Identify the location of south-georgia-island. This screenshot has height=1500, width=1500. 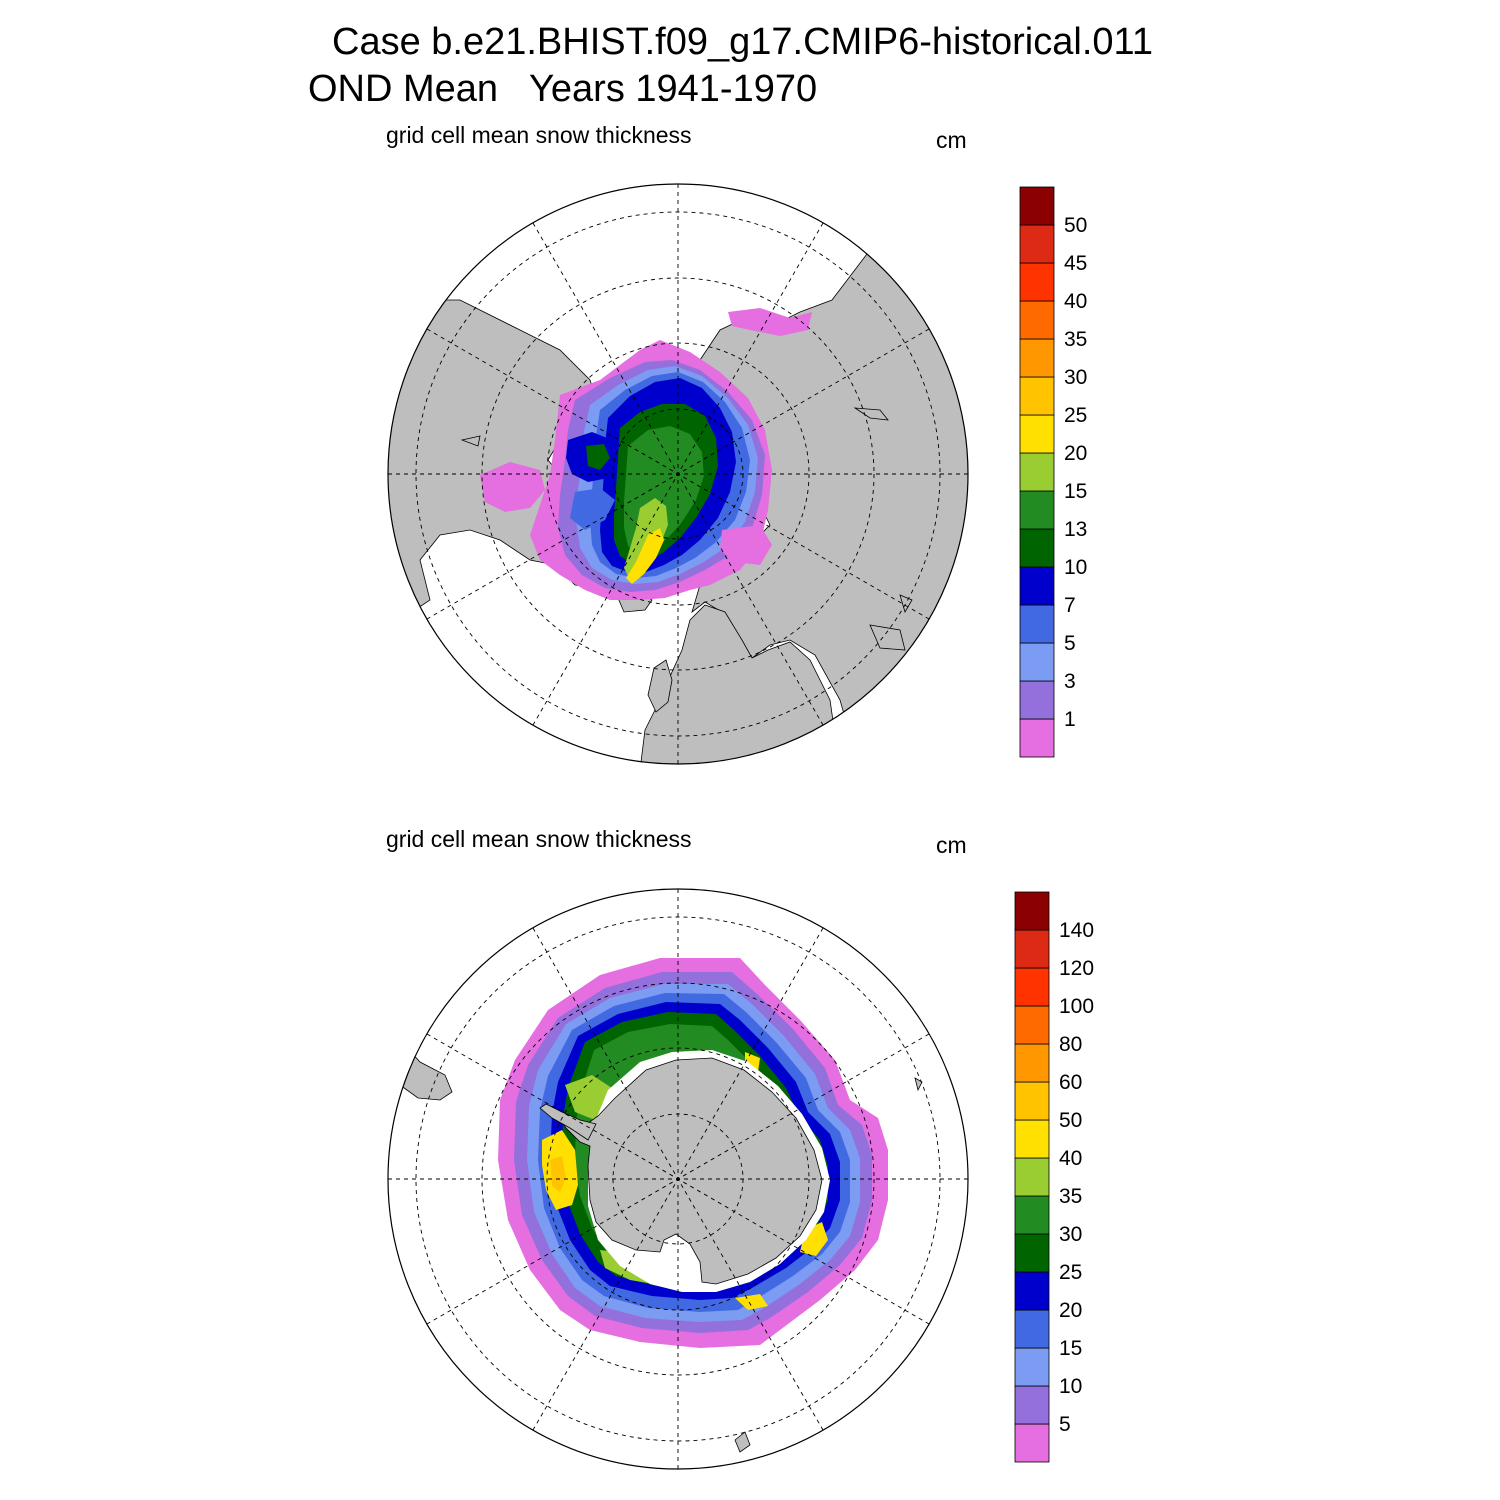
(828, 1265).